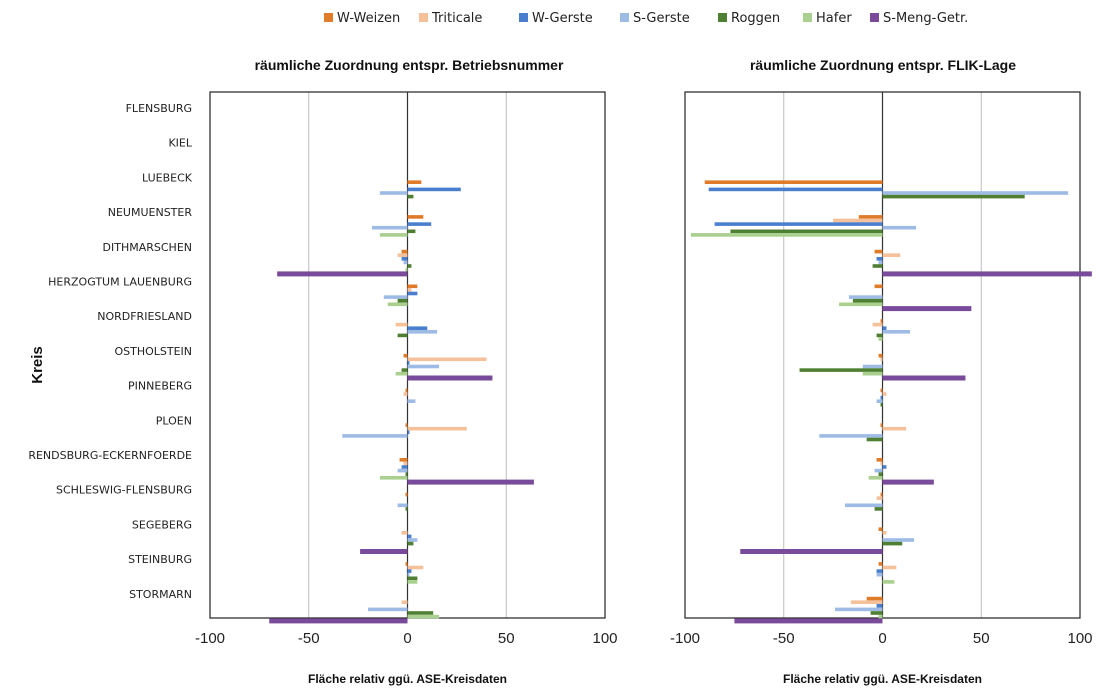  Describe the element at coordinates (562, 18) in the screenshot. I see `legend-label: W-Gerste` at that location.